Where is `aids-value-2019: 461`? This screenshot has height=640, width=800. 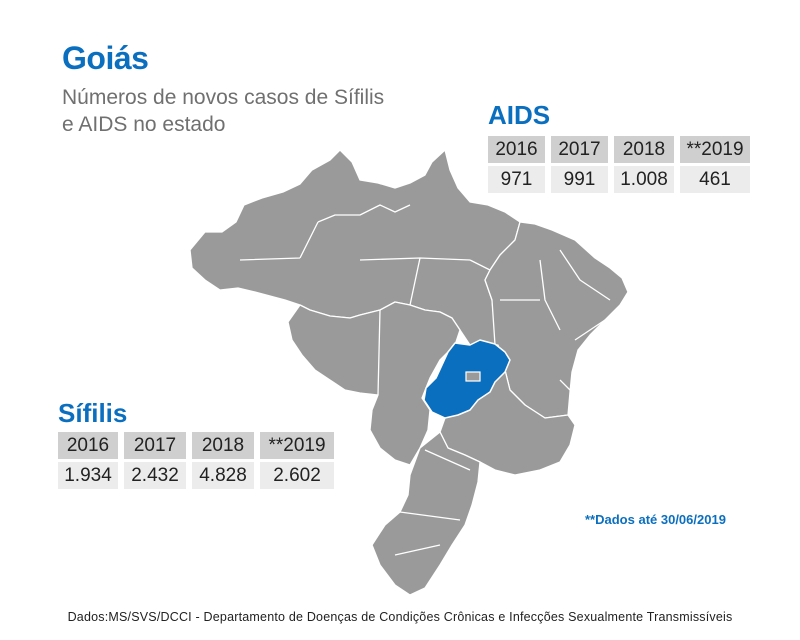 aids-value-2019: 461 is located at coordinates (715, 179).